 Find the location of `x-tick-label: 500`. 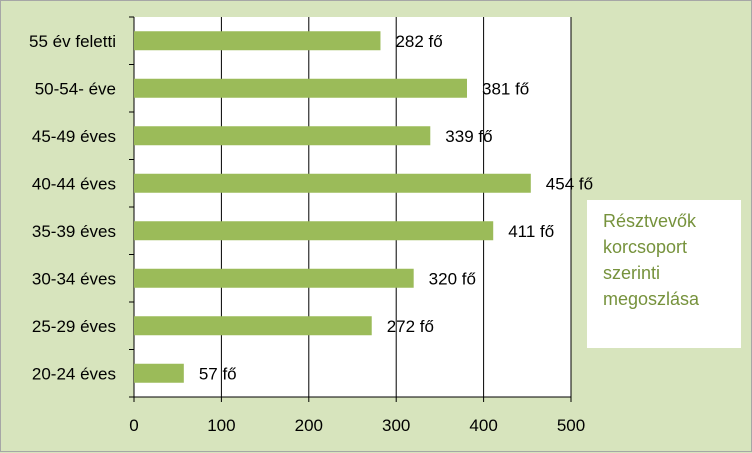

x-tick-label: 500 is located at coordinates (571, 425).